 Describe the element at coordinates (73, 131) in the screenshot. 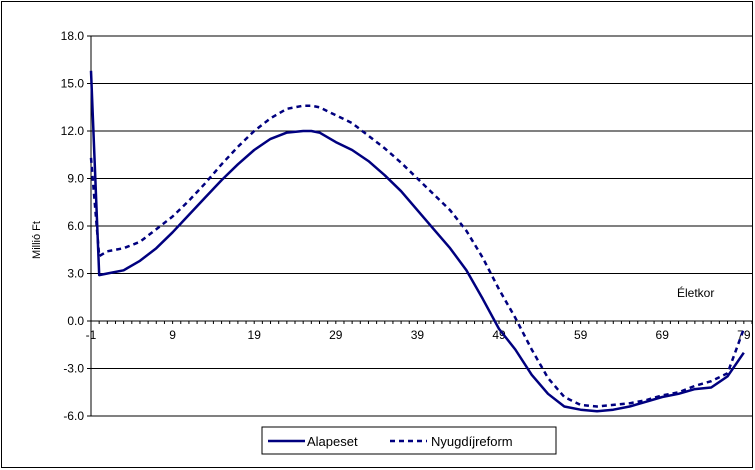

I see `y-tick-label: 12.0` at that location.